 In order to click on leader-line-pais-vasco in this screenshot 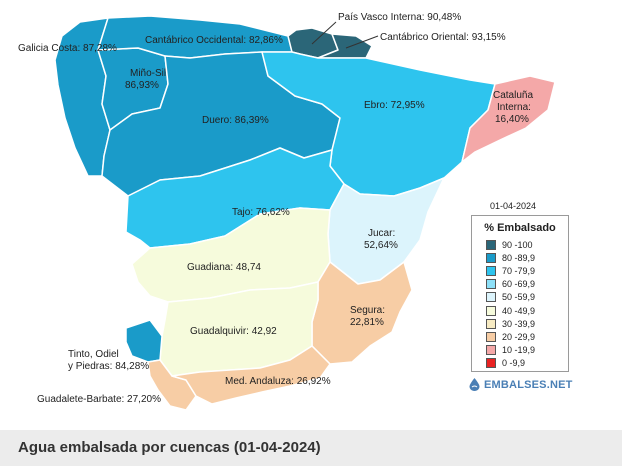, I will do `click(324, 33)`.